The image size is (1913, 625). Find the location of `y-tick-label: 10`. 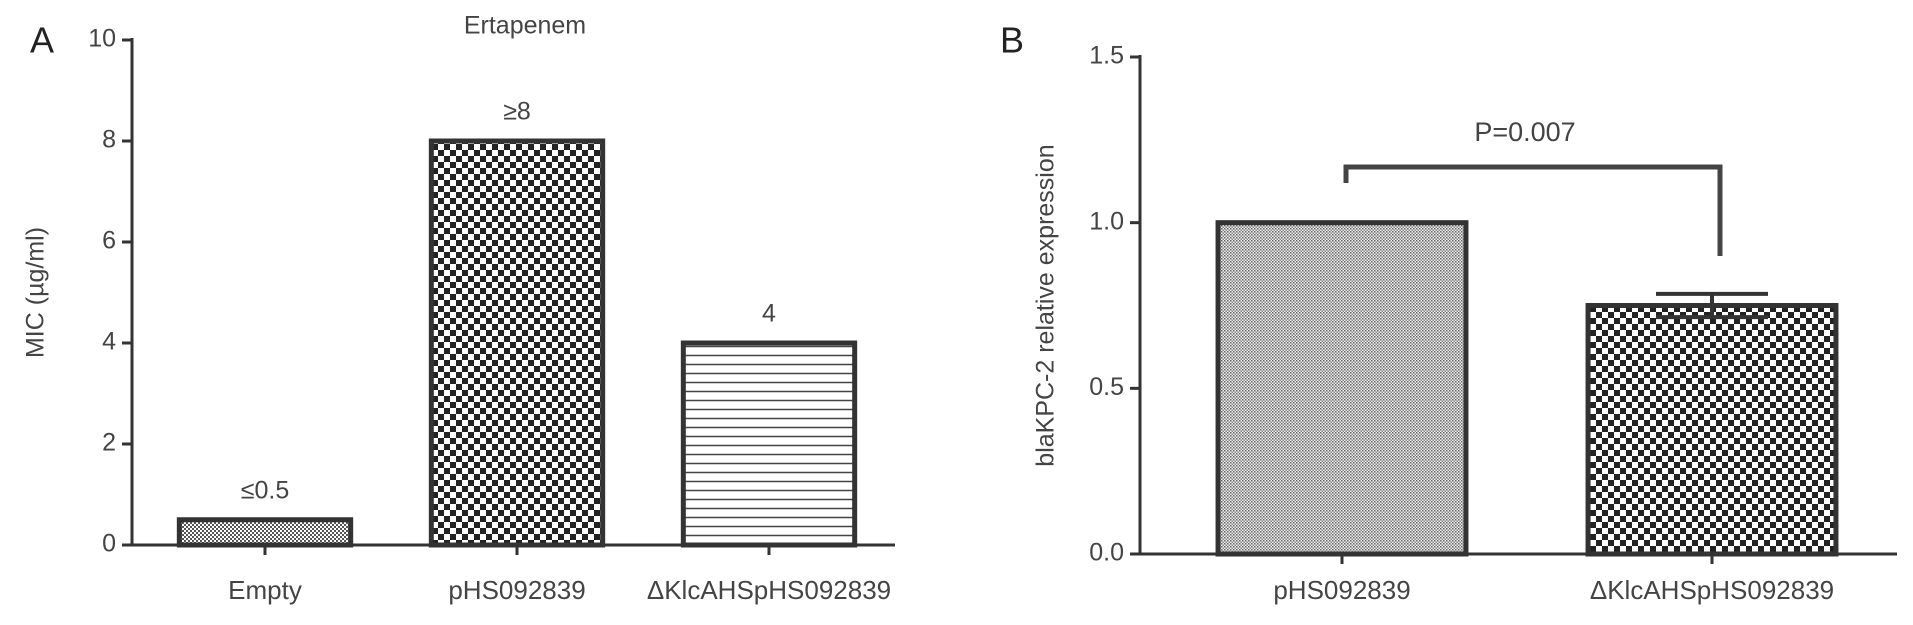

y-tick-label: 10 is located at coordinates (102, 39).